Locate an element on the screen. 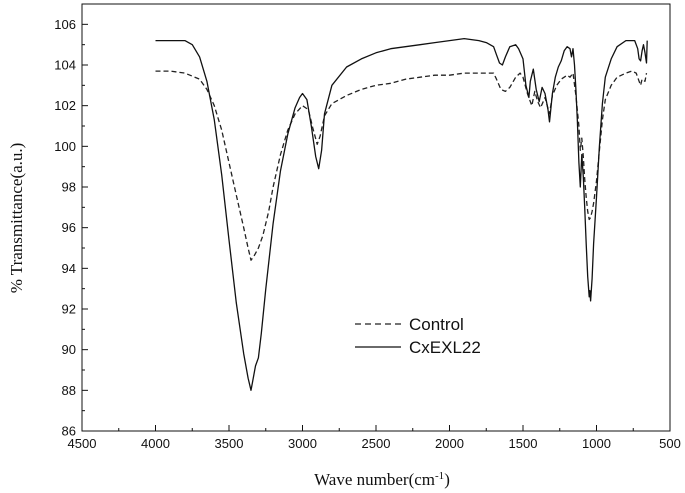  y-tick-label-90: 90 is located at coordinates (69, 349).